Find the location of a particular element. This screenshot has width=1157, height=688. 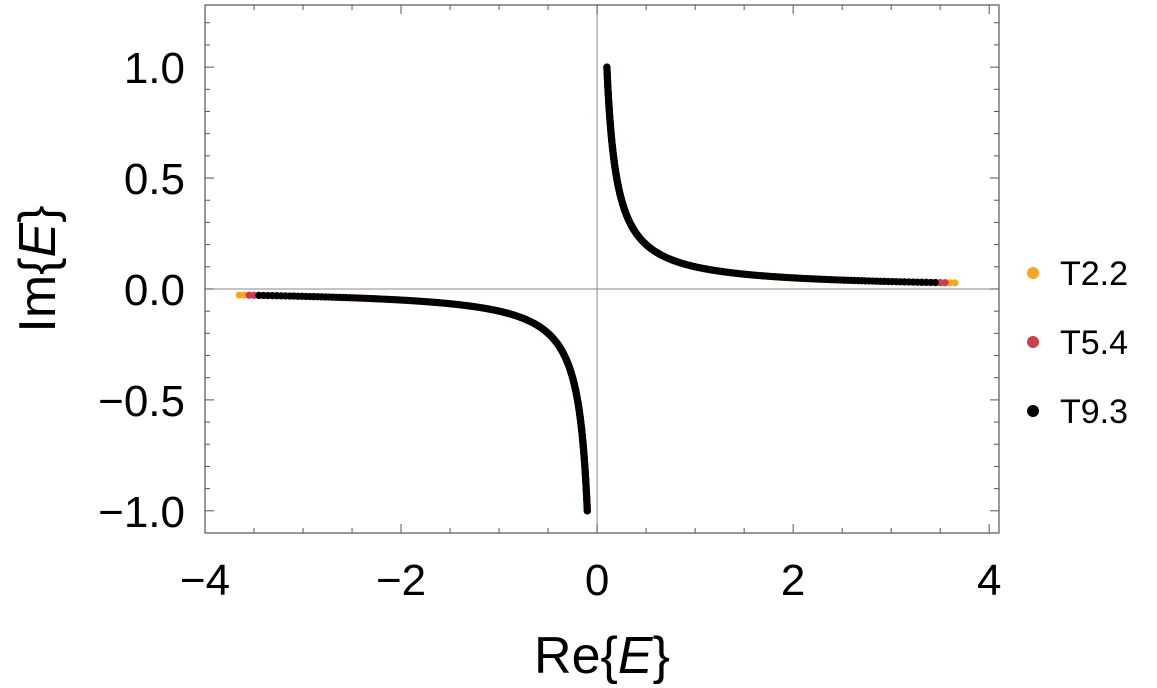

x-axis-title: Re{E} is located at coordinates (602, 656).